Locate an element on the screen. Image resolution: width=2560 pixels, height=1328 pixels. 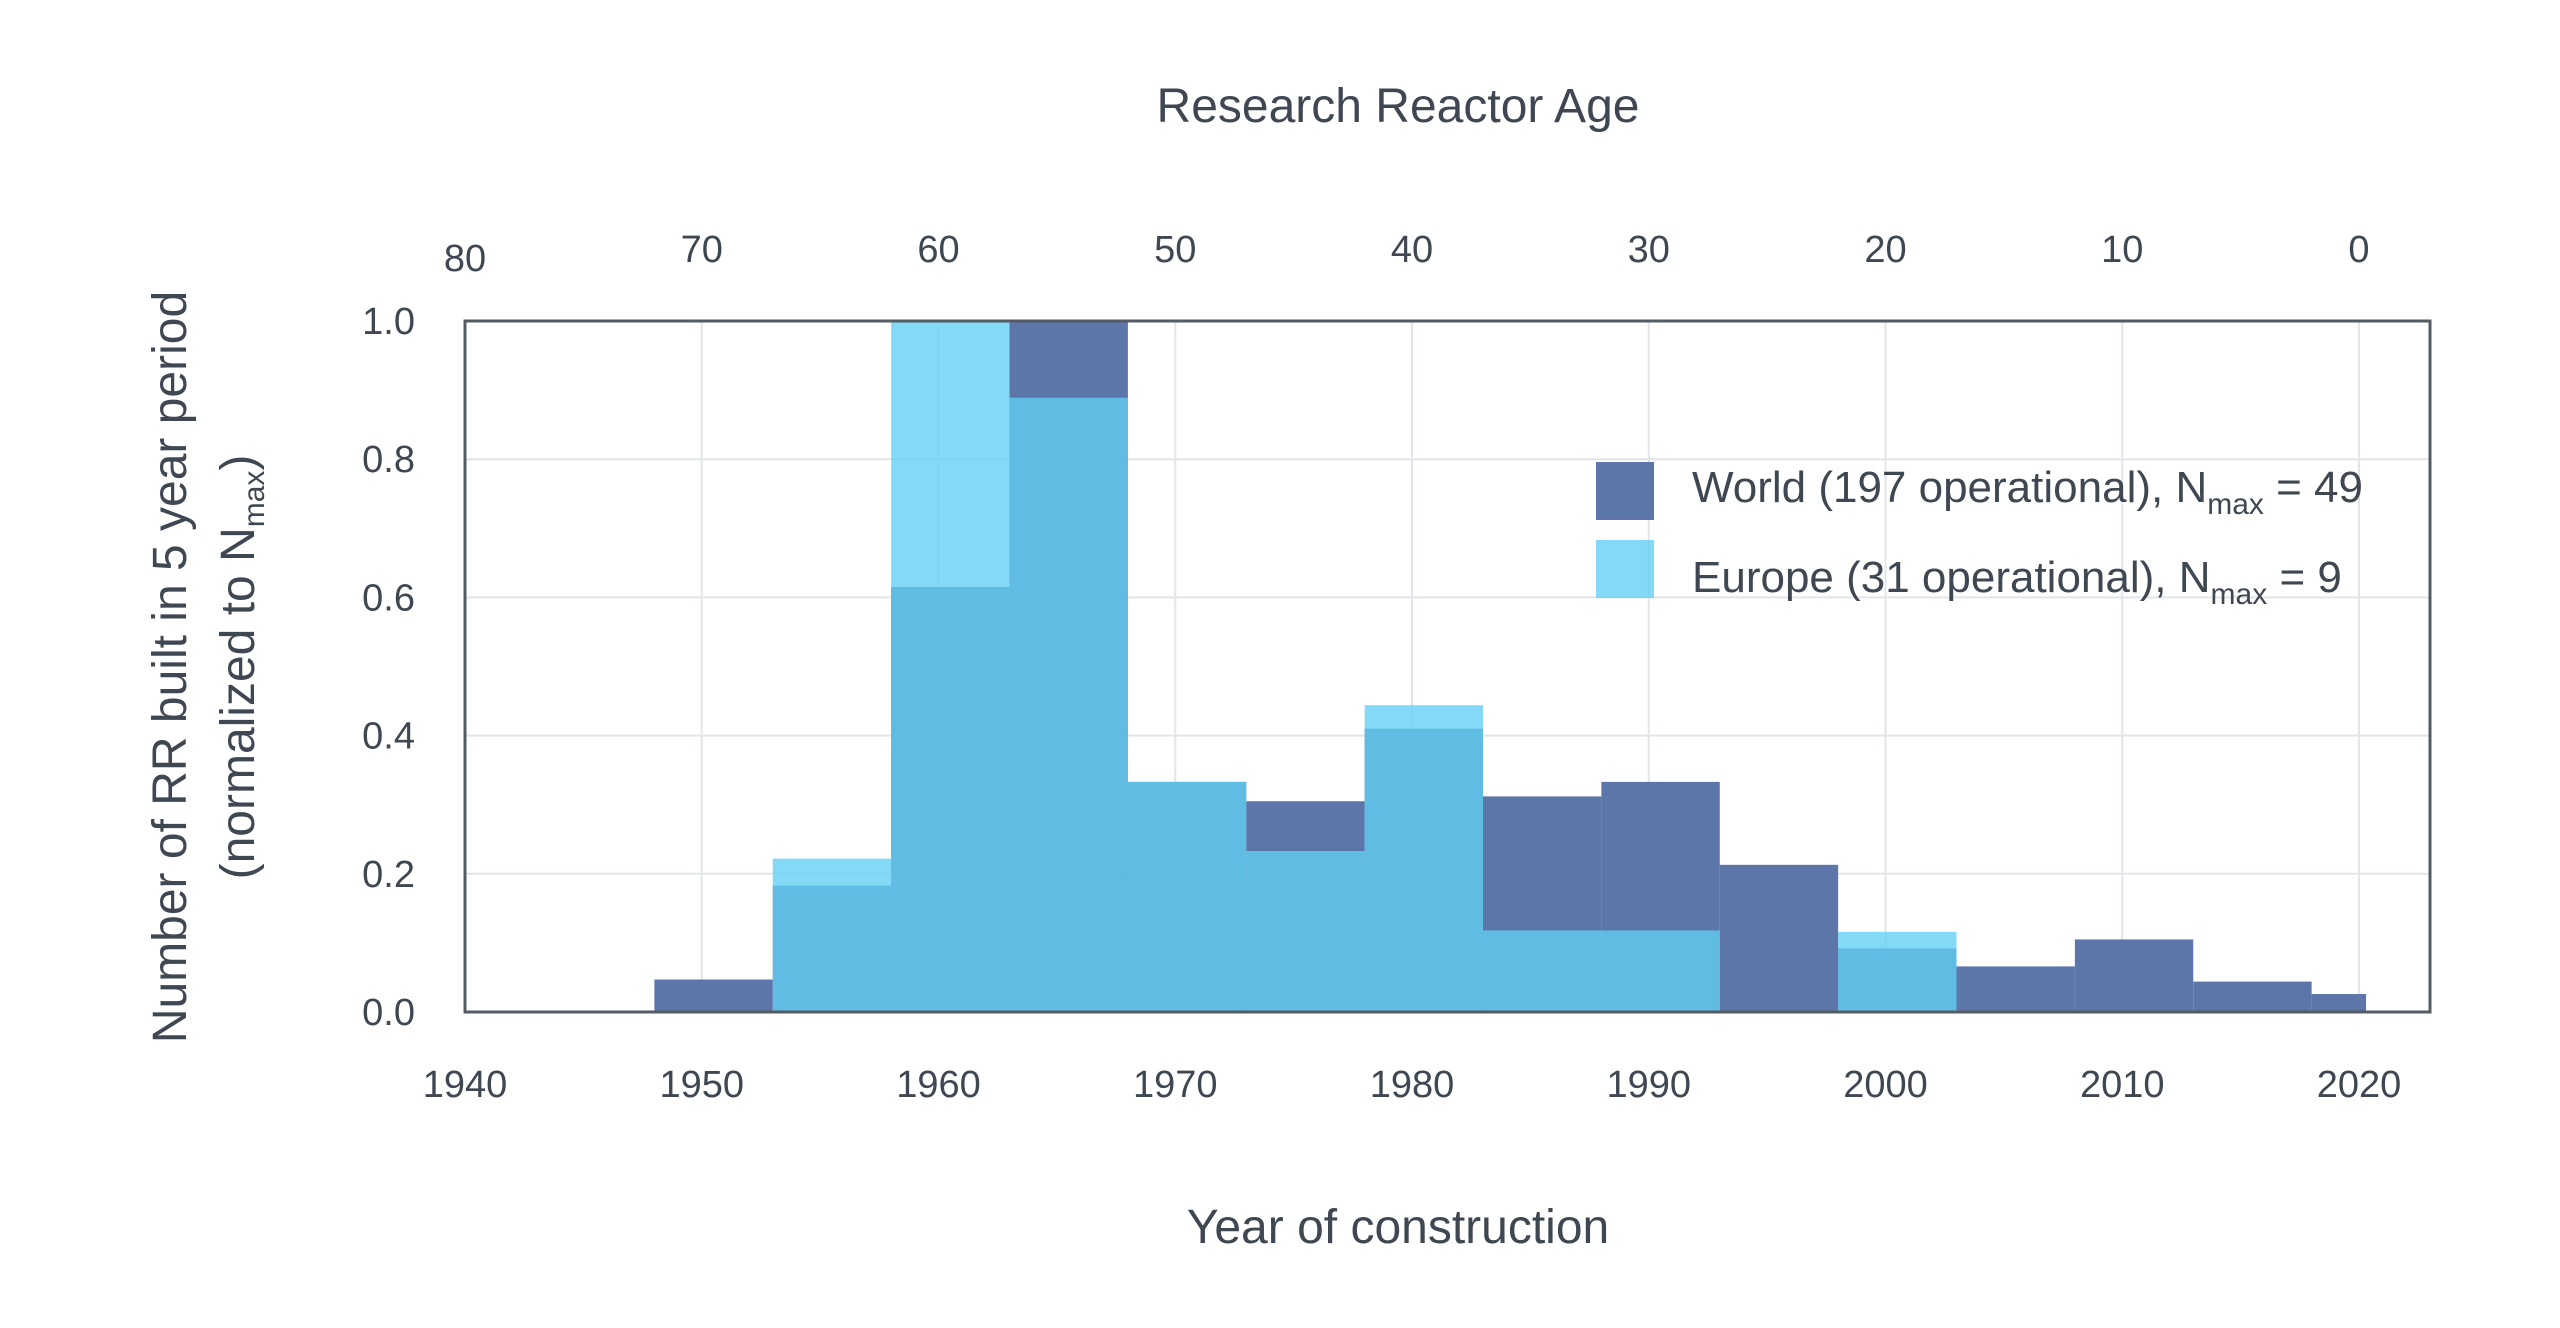
x-tick-label-1: 1950 is located at coordinates (701, 1085).